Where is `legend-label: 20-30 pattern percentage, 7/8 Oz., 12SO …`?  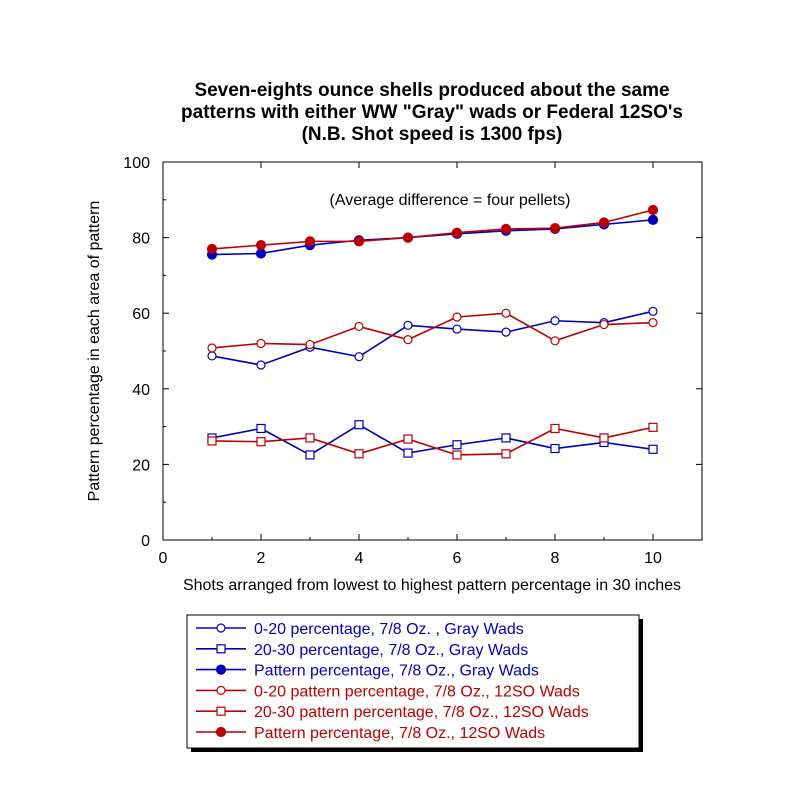
legend-label: 20-30 pattern percentage, 7/8 Oz., 12SO … is located at coordinates (421, 712).